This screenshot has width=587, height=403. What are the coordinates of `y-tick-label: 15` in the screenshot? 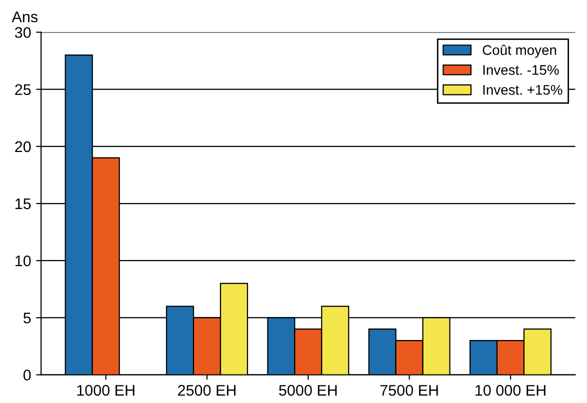 It's located at (23, 204).